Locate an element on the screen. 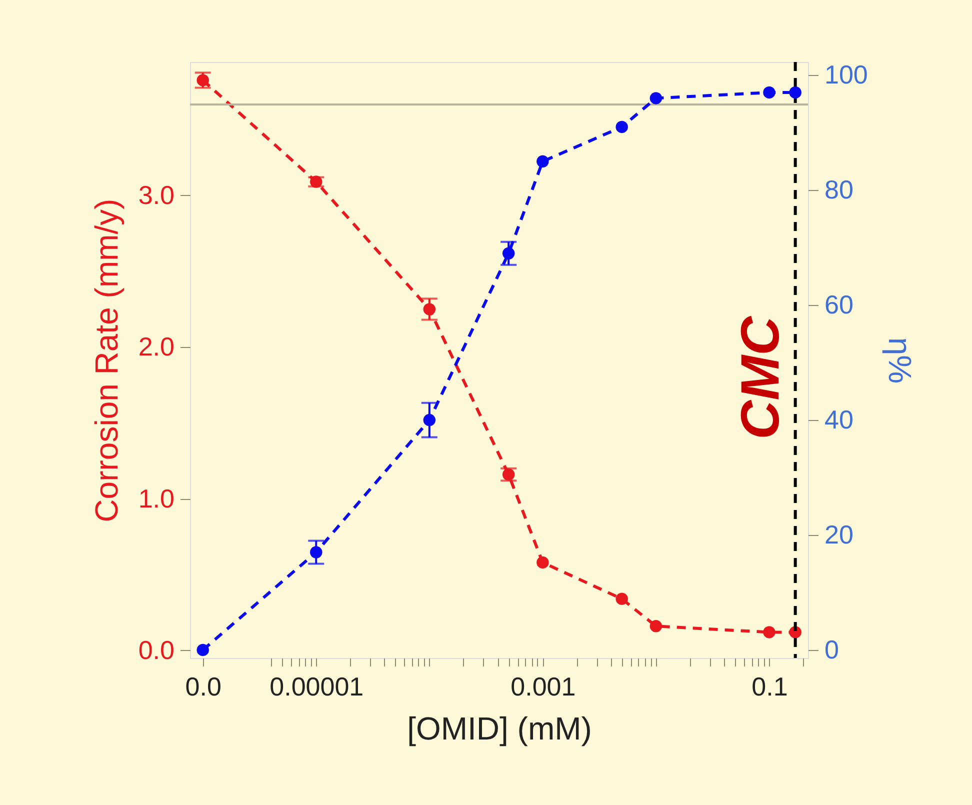 Image resolution: width=972 pixels, height=805 pixels. y-axis-title: Corrosion Rate (mm/y) is located at coordinates (106, 360).